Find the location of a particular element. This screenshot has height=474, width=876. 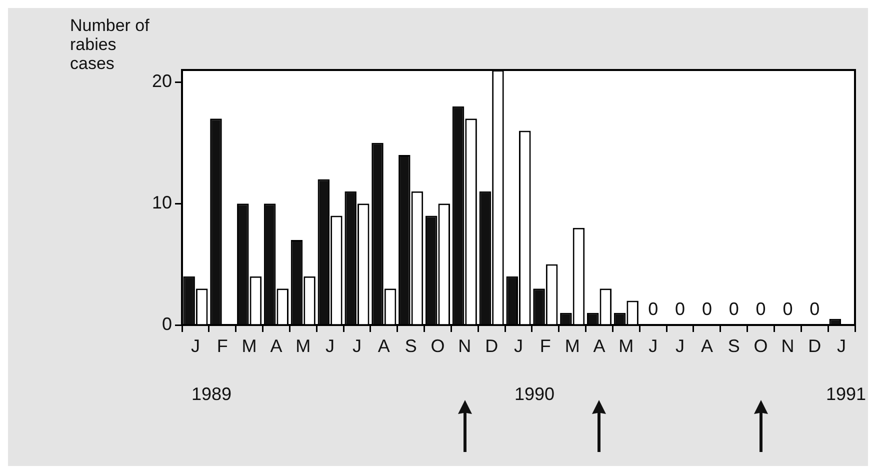

text: 1989 is located at coordinates (211, 394).